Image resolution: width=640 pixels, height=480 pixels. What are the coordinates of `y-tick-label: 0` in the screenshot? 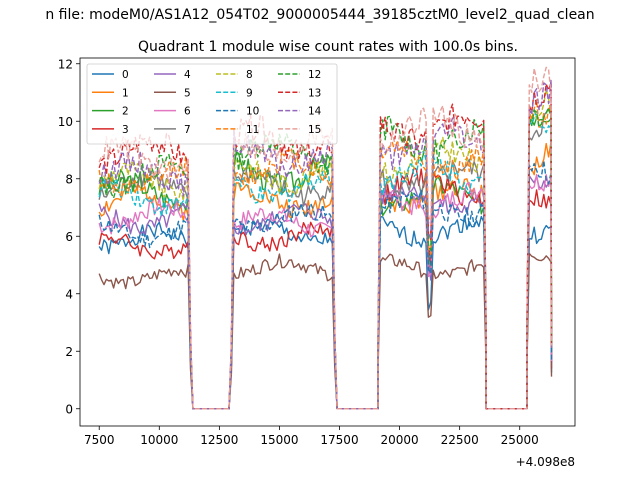 It's located at (69, 409).